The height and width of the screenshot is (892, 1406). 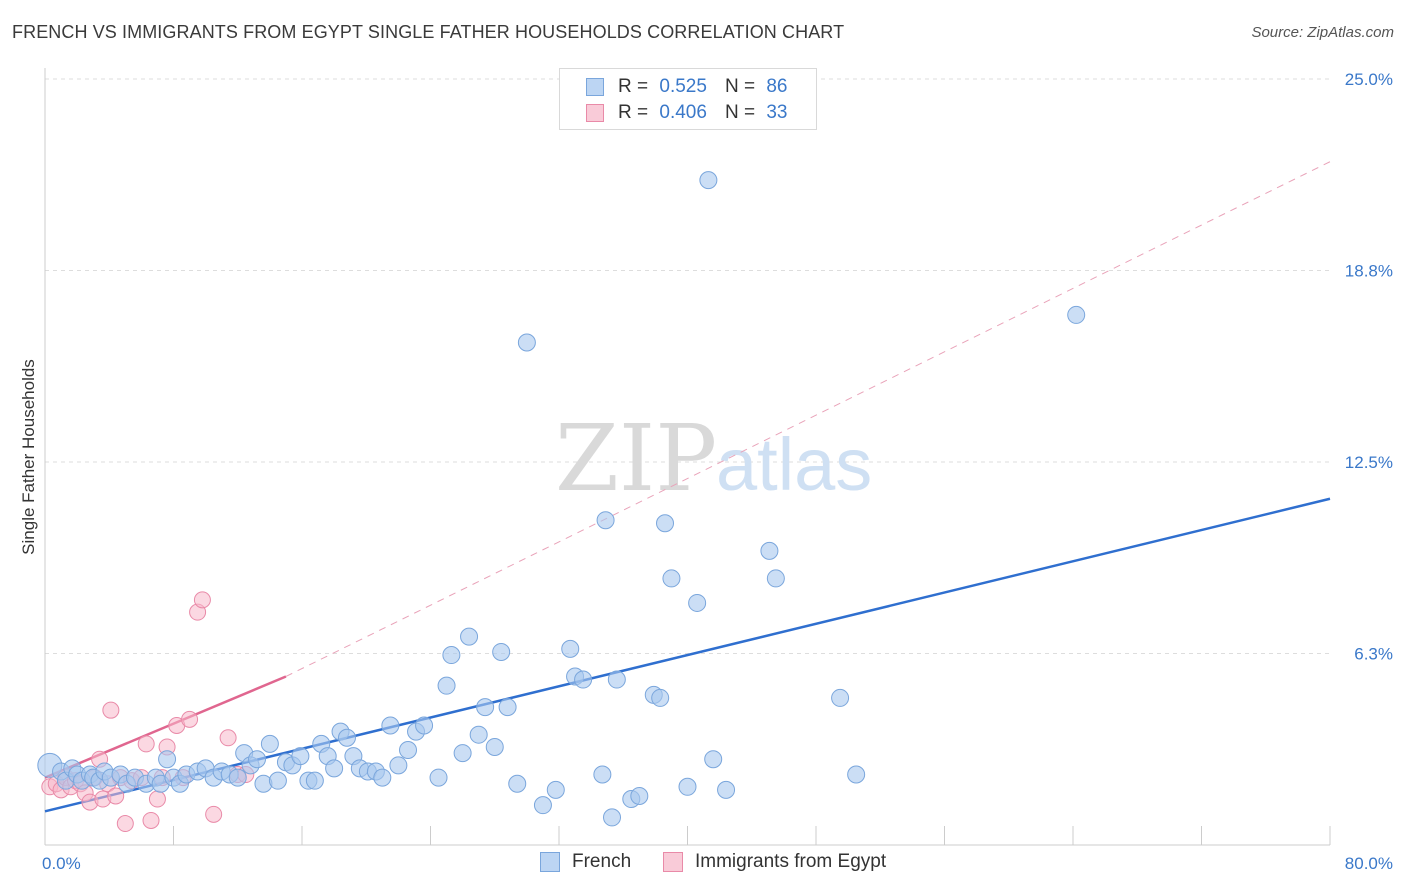 What do you see at coordinates (633, 112) in the screenshot?
I see `egypt-r-label: R =` at bounding box center [633, 112].